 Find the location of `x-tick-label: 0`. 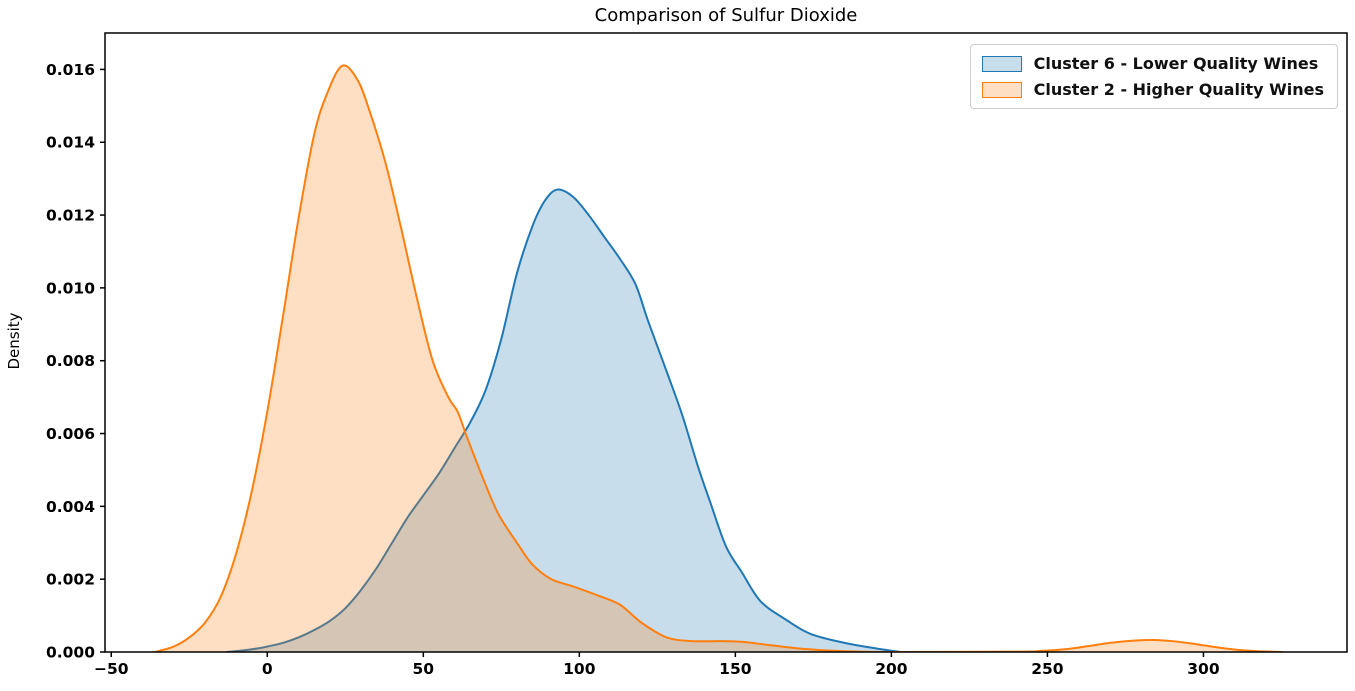

x-tick-label: 0 is located at coordinates (267, 669).